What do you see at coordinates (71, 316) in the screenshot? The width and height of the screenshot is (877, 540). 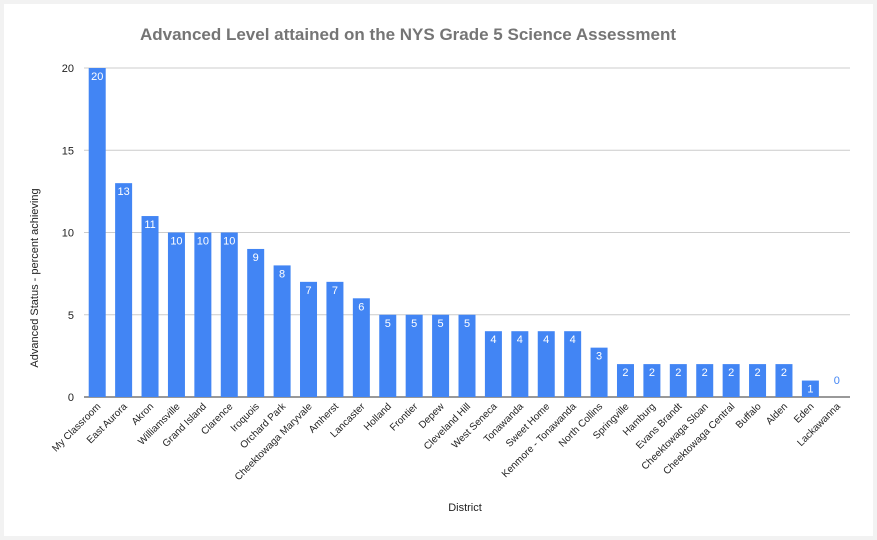 I see `y-tick-label: 5` at bounding box center [71, 316].